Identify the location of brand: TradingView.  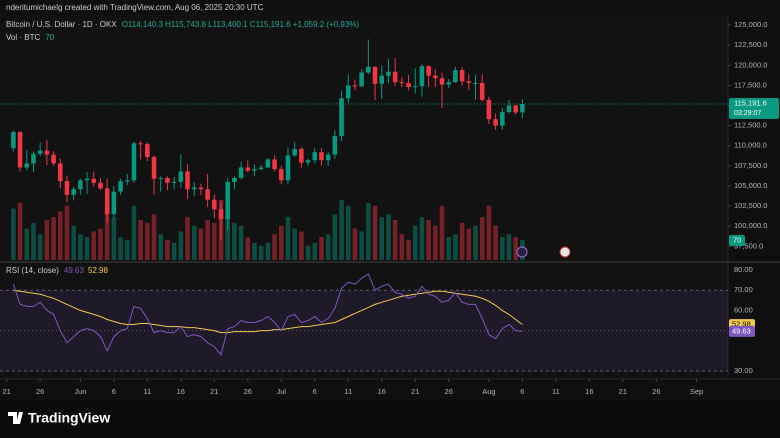
(69, 418).